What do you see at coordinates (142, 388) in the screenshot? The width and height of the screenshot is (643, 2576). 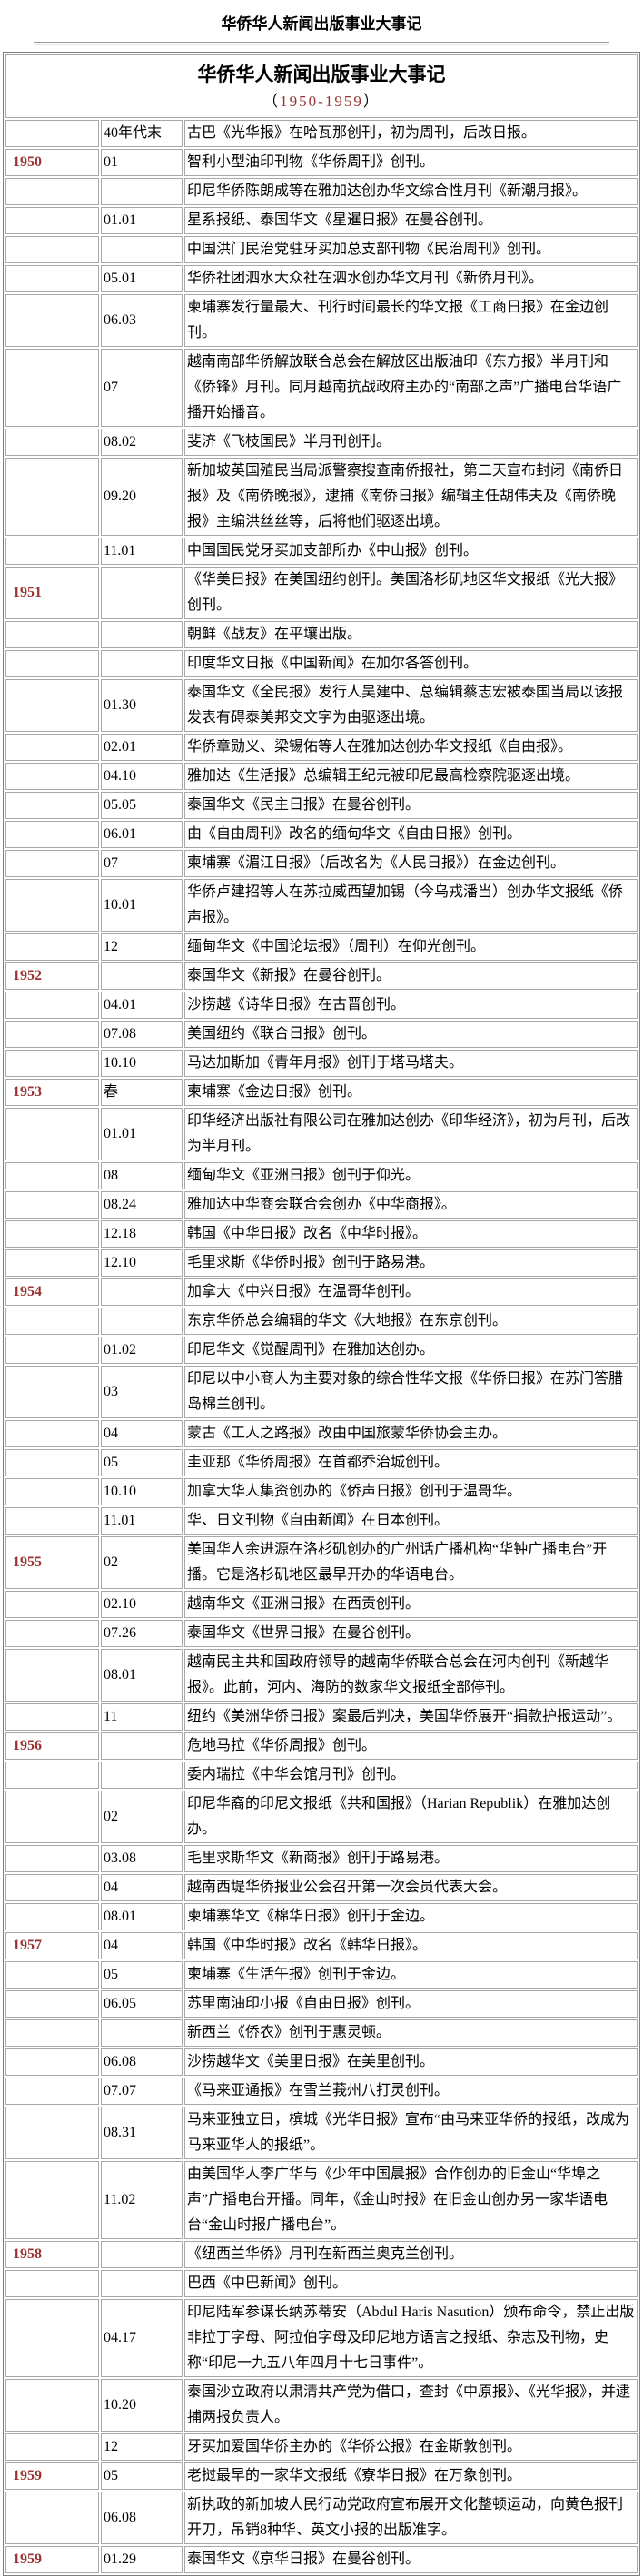 I see `date-cell: 07` at bounding box center [142, 388].